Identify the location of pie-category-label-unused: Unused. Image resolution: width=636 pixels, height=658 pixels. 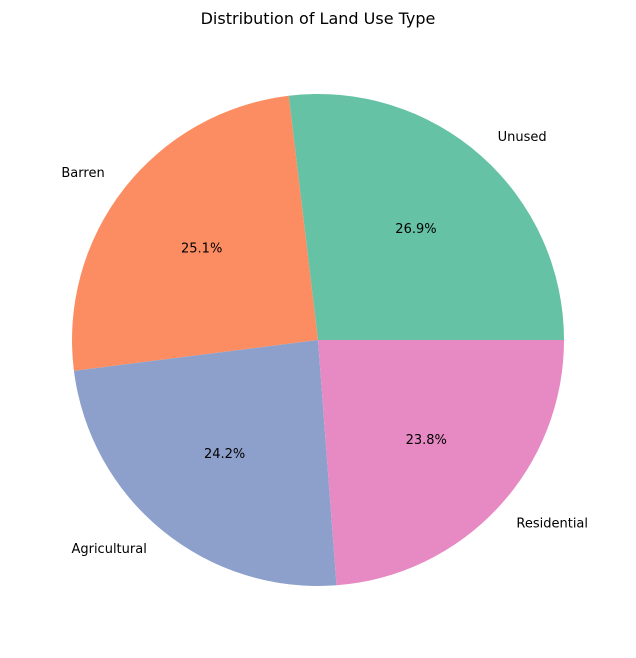
(522, 137).